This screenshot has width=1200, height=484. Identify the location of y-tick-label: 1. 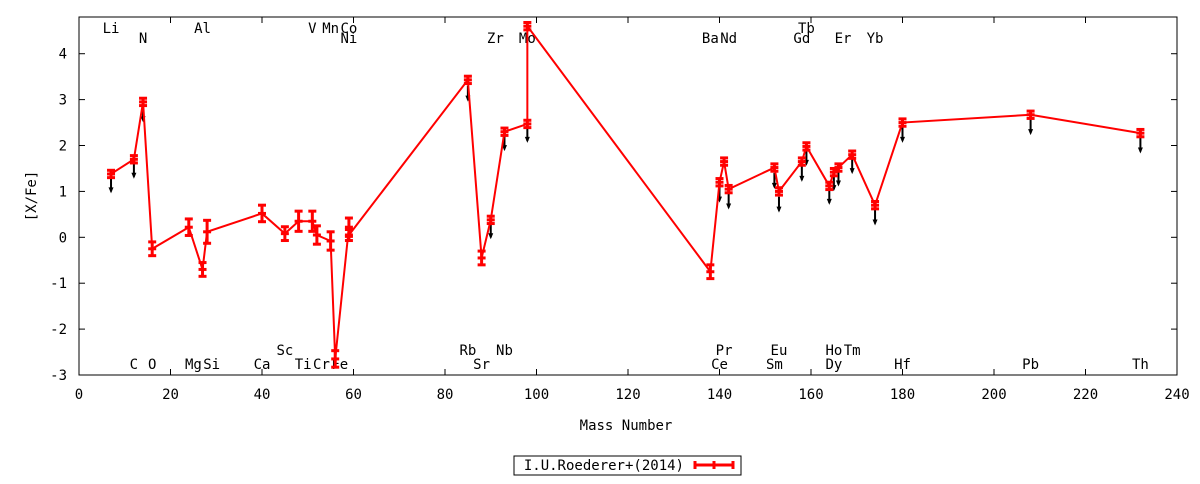
(63, 192).